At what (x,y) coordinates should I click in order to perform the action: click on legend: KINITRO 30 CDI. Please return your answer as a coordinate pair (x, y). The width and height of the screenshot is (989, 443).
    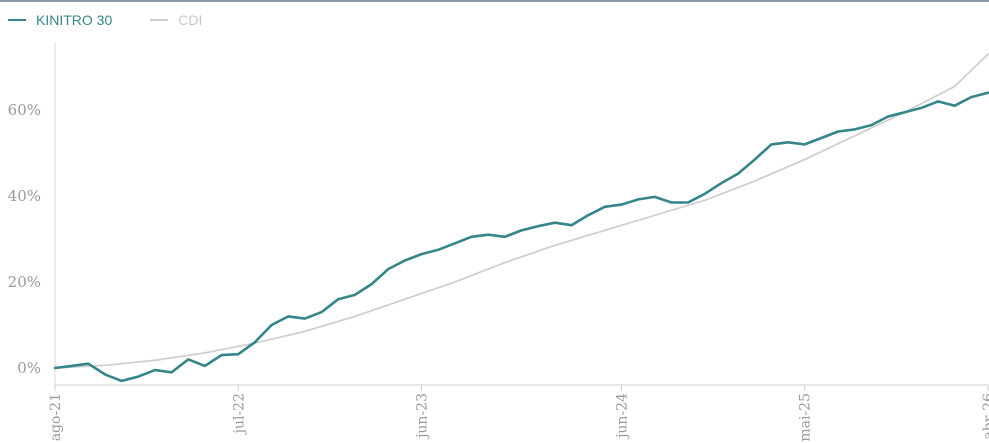
    Looking at the image, I should click on (124, 20).